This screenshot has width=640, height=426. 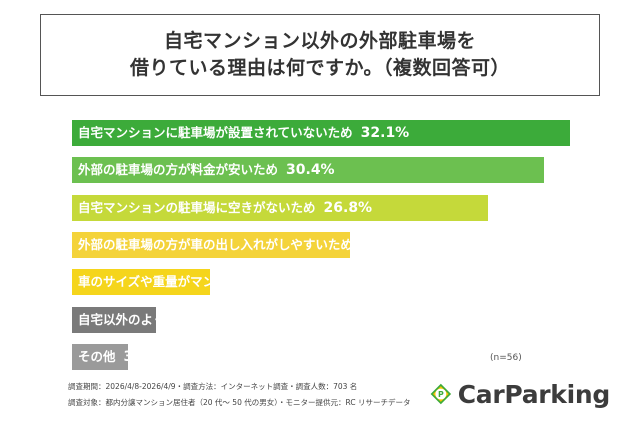 I want to click on bar-label: 車のサイズや重量がマンションの駐車場の制限を超えるため 8.9%, so click(x=270, y=282).